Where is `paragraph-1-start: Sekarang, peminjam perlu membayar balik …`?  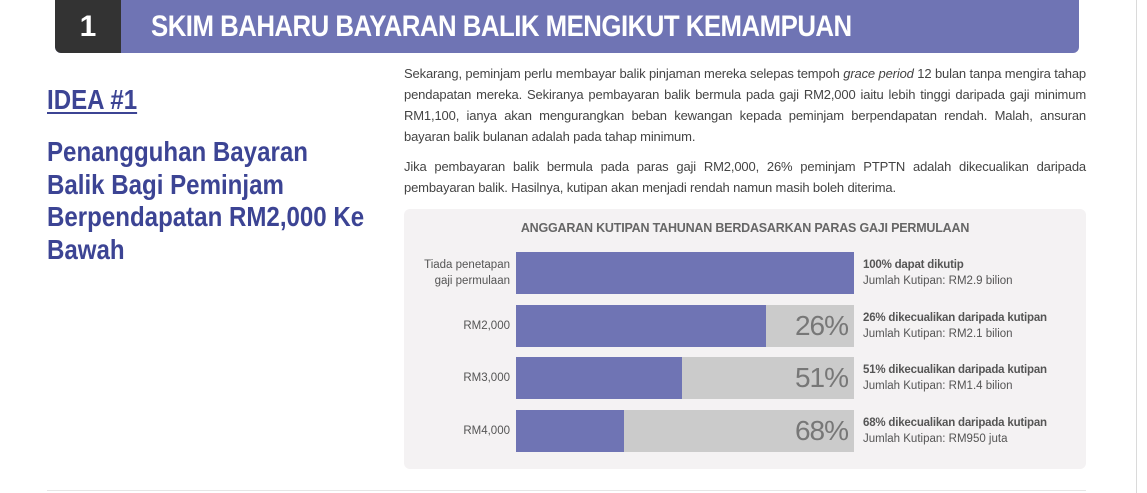
paragraph-1-start: Sekarang, peminjam perlu membayar balik … is located at coordinates (624, 73).